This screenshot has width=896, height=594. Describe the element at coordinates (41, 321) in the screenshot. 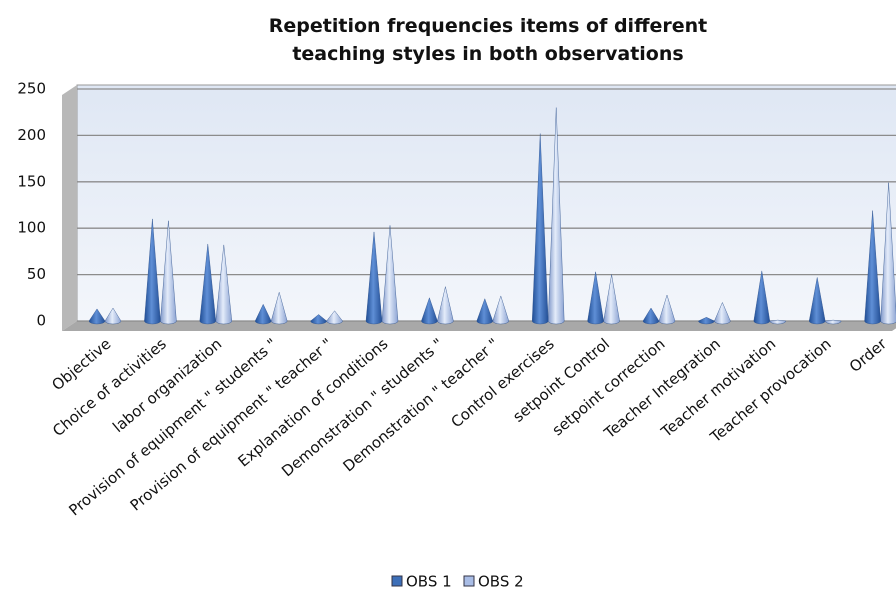

I see `y-tick-label: 0` at that location.